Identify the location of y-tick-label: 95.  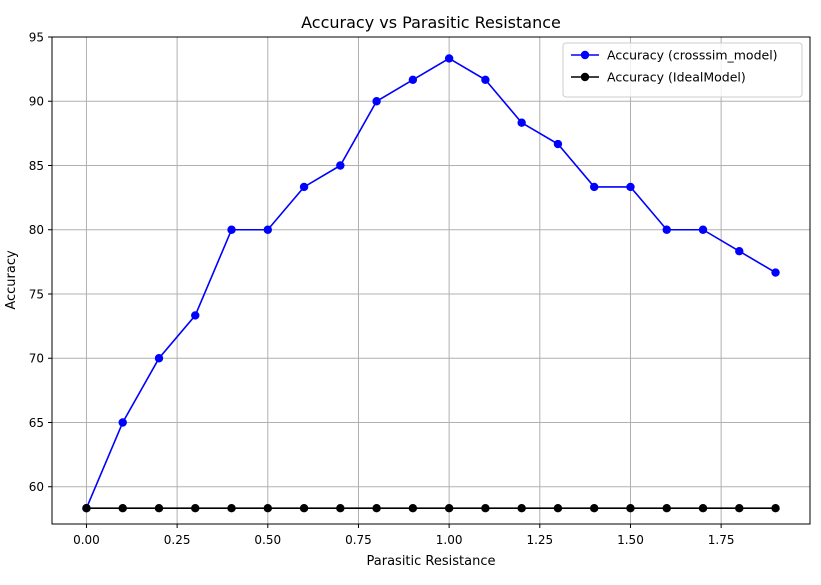
(36, 38).